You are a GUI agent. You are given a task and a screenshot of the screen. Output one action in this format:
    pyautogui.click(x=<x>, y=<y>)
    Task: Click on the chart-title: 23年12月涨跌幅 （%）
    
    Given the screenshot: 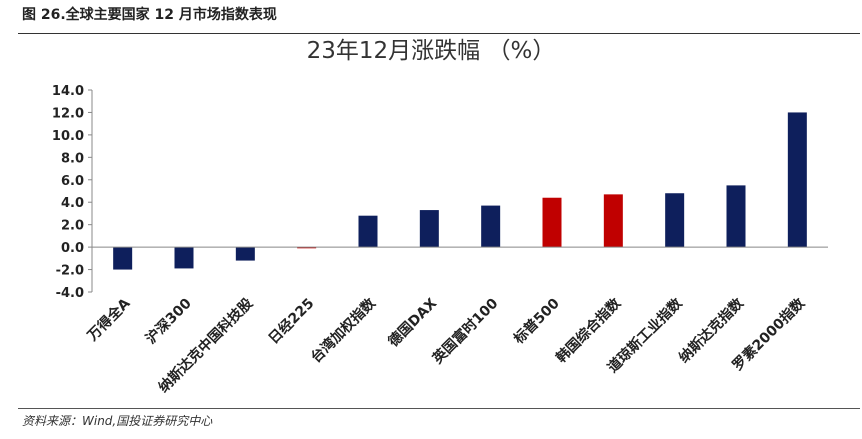 What is the action you would take?
    pyautogui.click(x=431, y=51)
    